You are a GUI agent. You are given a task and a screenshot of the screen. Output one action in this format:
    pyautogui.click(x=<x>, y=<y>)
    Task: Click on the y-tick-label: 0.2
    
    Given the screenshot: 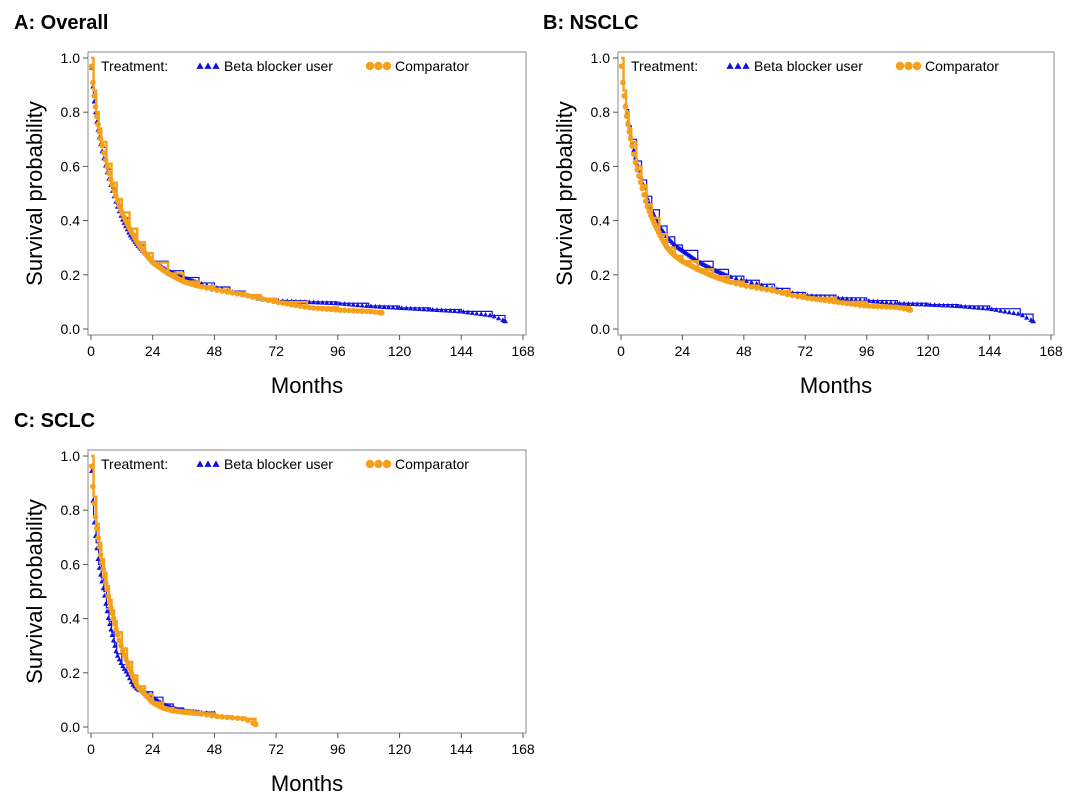 What is the action you would take?
    pyautogui.click(x=601, y=275)
    